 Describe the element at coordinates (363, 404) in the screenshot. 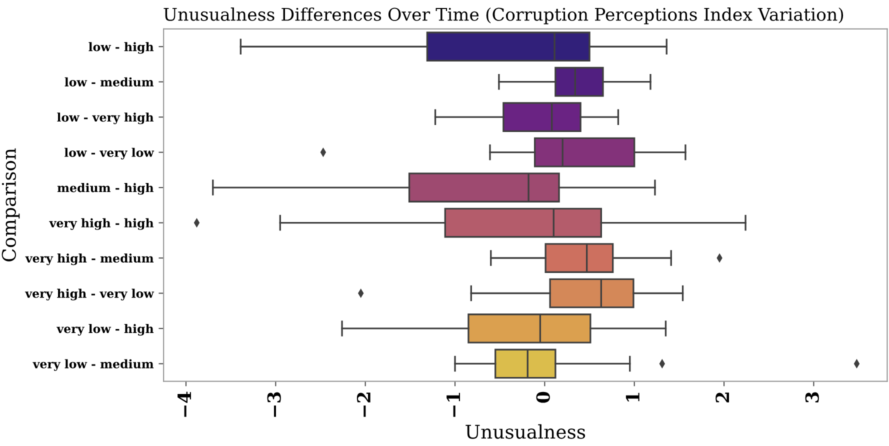

I see `x-tick-label: −2` at that location.